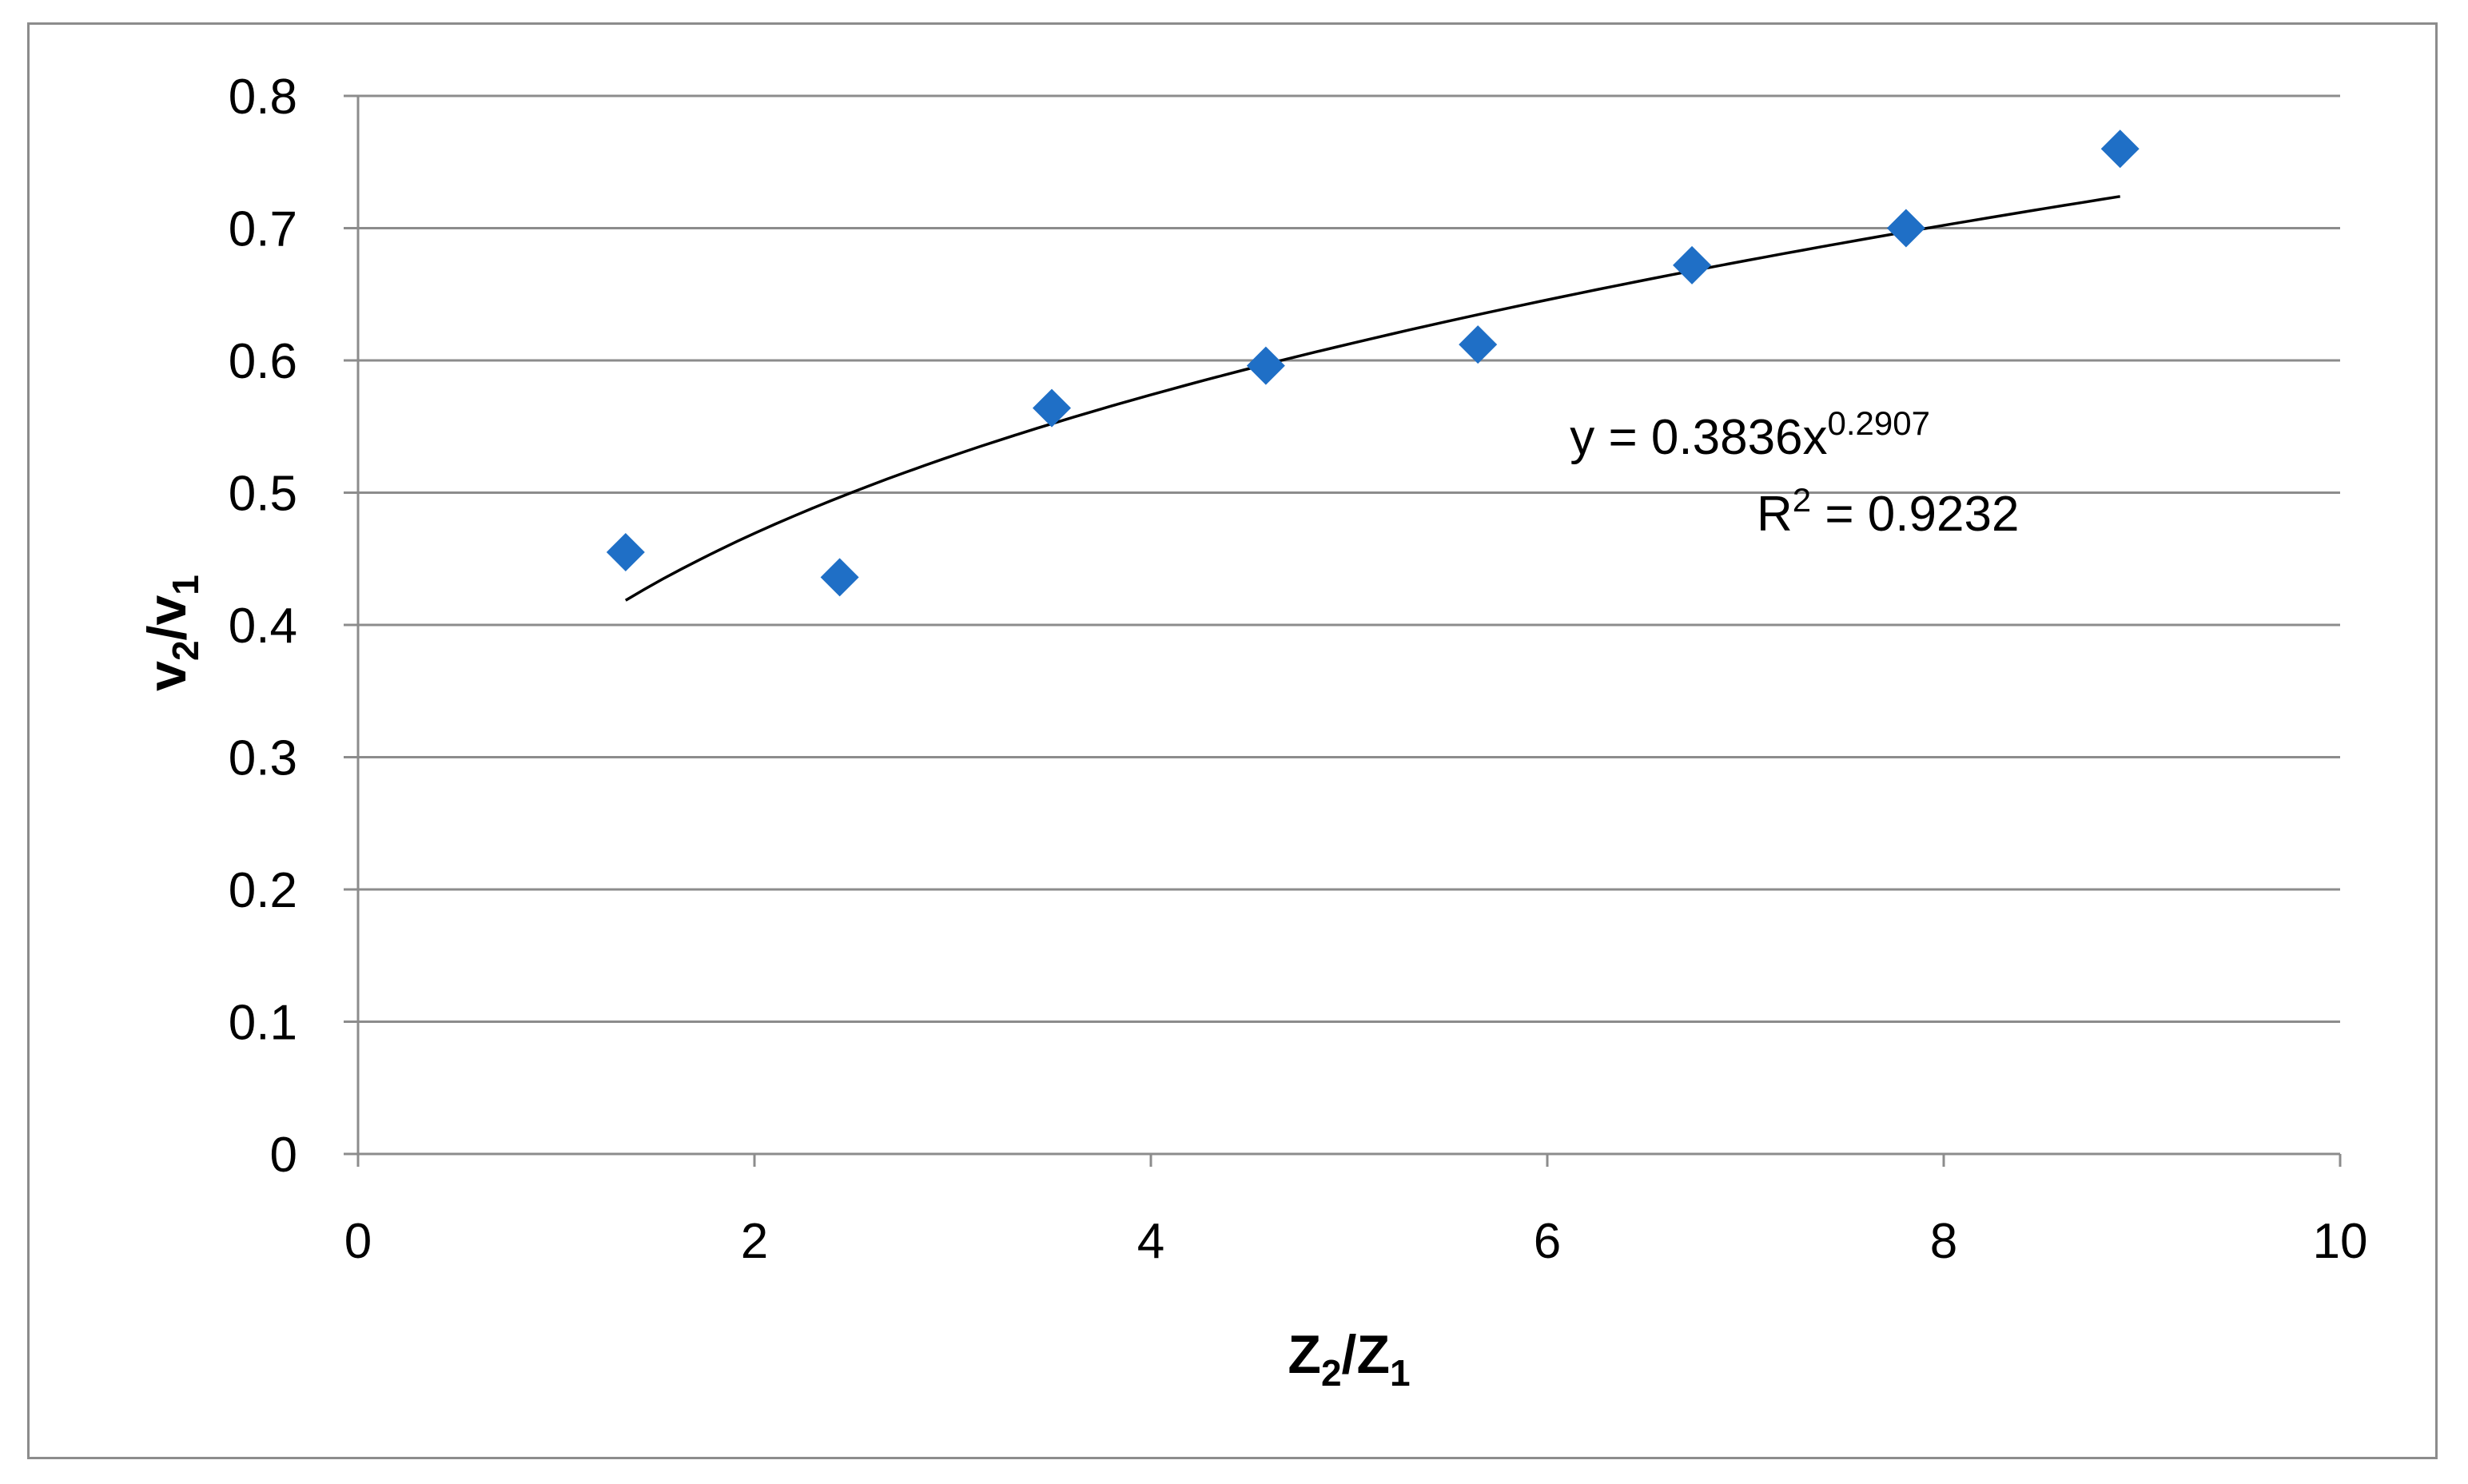 This screenshot has height=1484, width=2468. Describe the element at coordinates (263, 230) in the screenshot. I see `y-tick-label: 0.7` at that location.